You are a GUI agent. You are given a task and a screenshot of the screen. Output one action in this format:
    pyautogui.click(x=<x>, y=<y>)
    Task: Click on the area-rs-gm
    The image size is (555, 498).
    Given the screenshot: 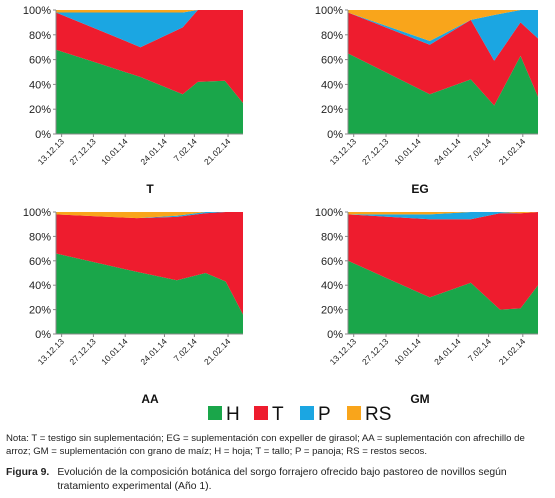 What is the action you would take?
    pyautogui.click(x=443, y=213)
    